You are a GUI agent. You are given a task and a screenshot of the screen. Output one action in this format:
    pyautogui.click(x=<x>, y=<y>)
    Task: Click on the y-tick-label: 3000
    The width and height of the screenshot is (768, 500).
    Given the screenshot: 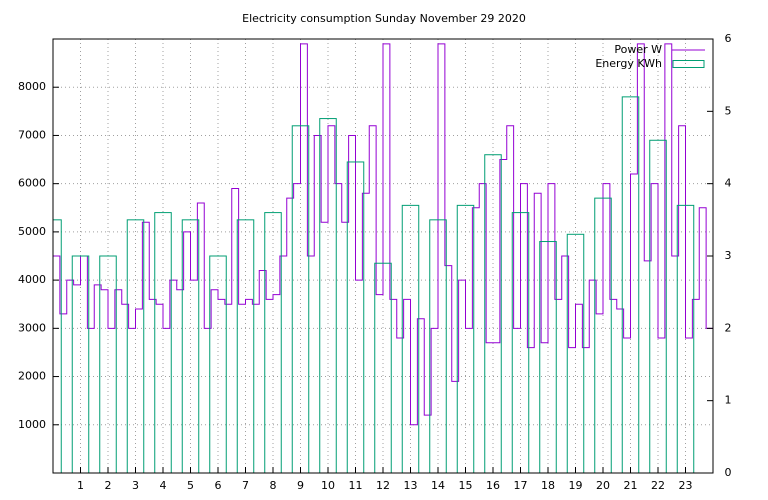 What is the action you would take?
    pyautogui.click(x=32, y=327)
    